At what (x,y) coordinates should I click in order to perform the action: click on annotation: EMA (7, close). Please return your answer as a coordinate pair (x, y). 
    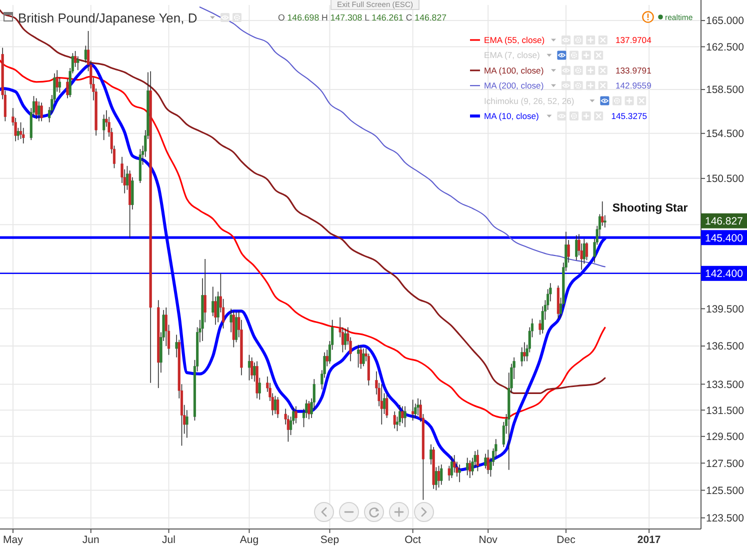
    Looking at the image, I should click on (512, 55).